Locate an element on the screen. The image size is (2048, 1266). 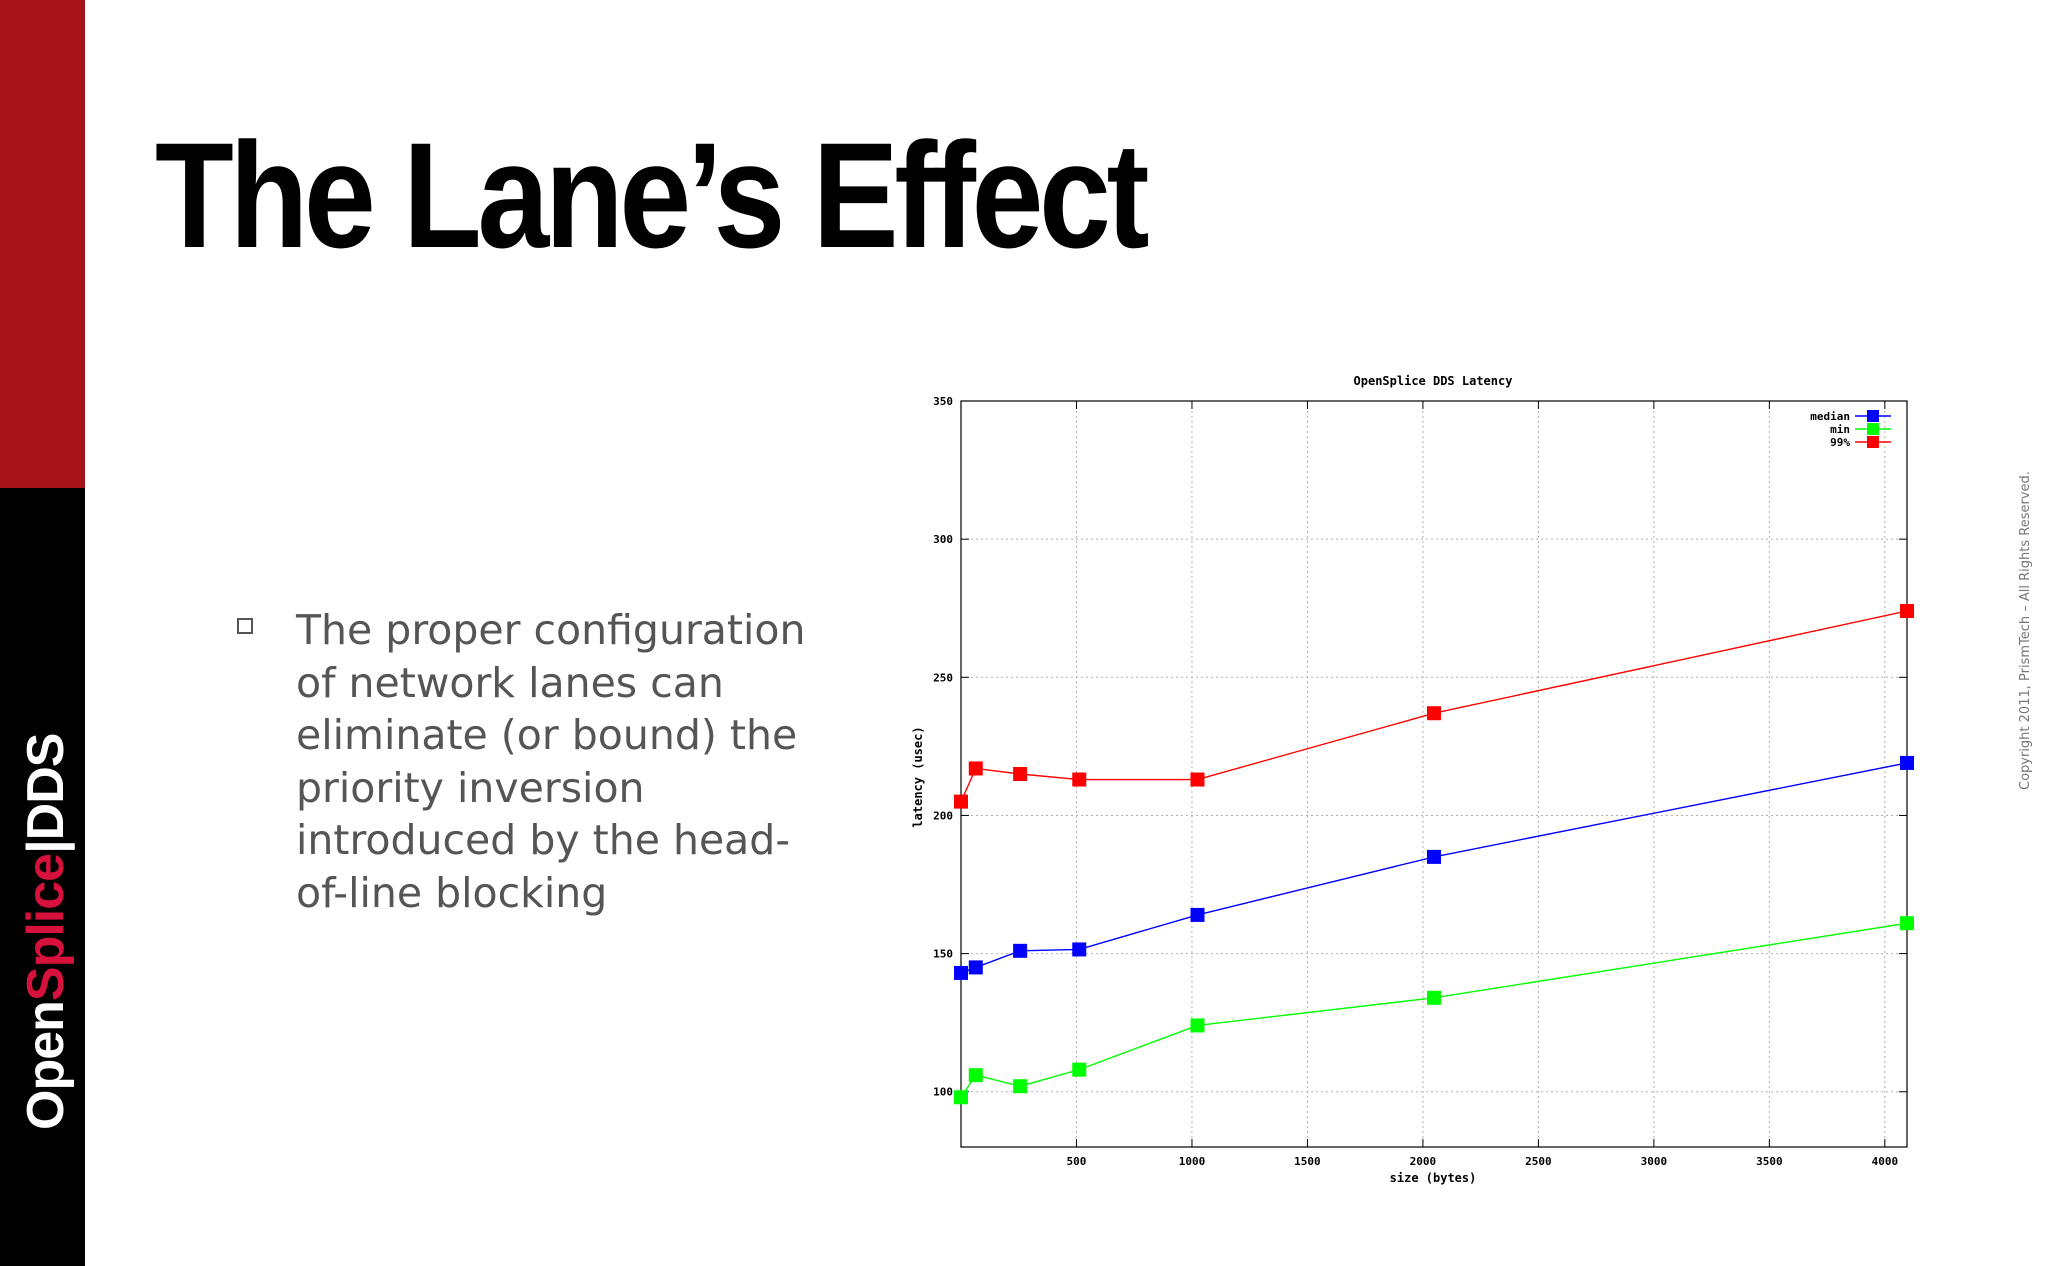
opensplice-dds-logo: OpenSplice|DDS is located at coordinates (46, 932).